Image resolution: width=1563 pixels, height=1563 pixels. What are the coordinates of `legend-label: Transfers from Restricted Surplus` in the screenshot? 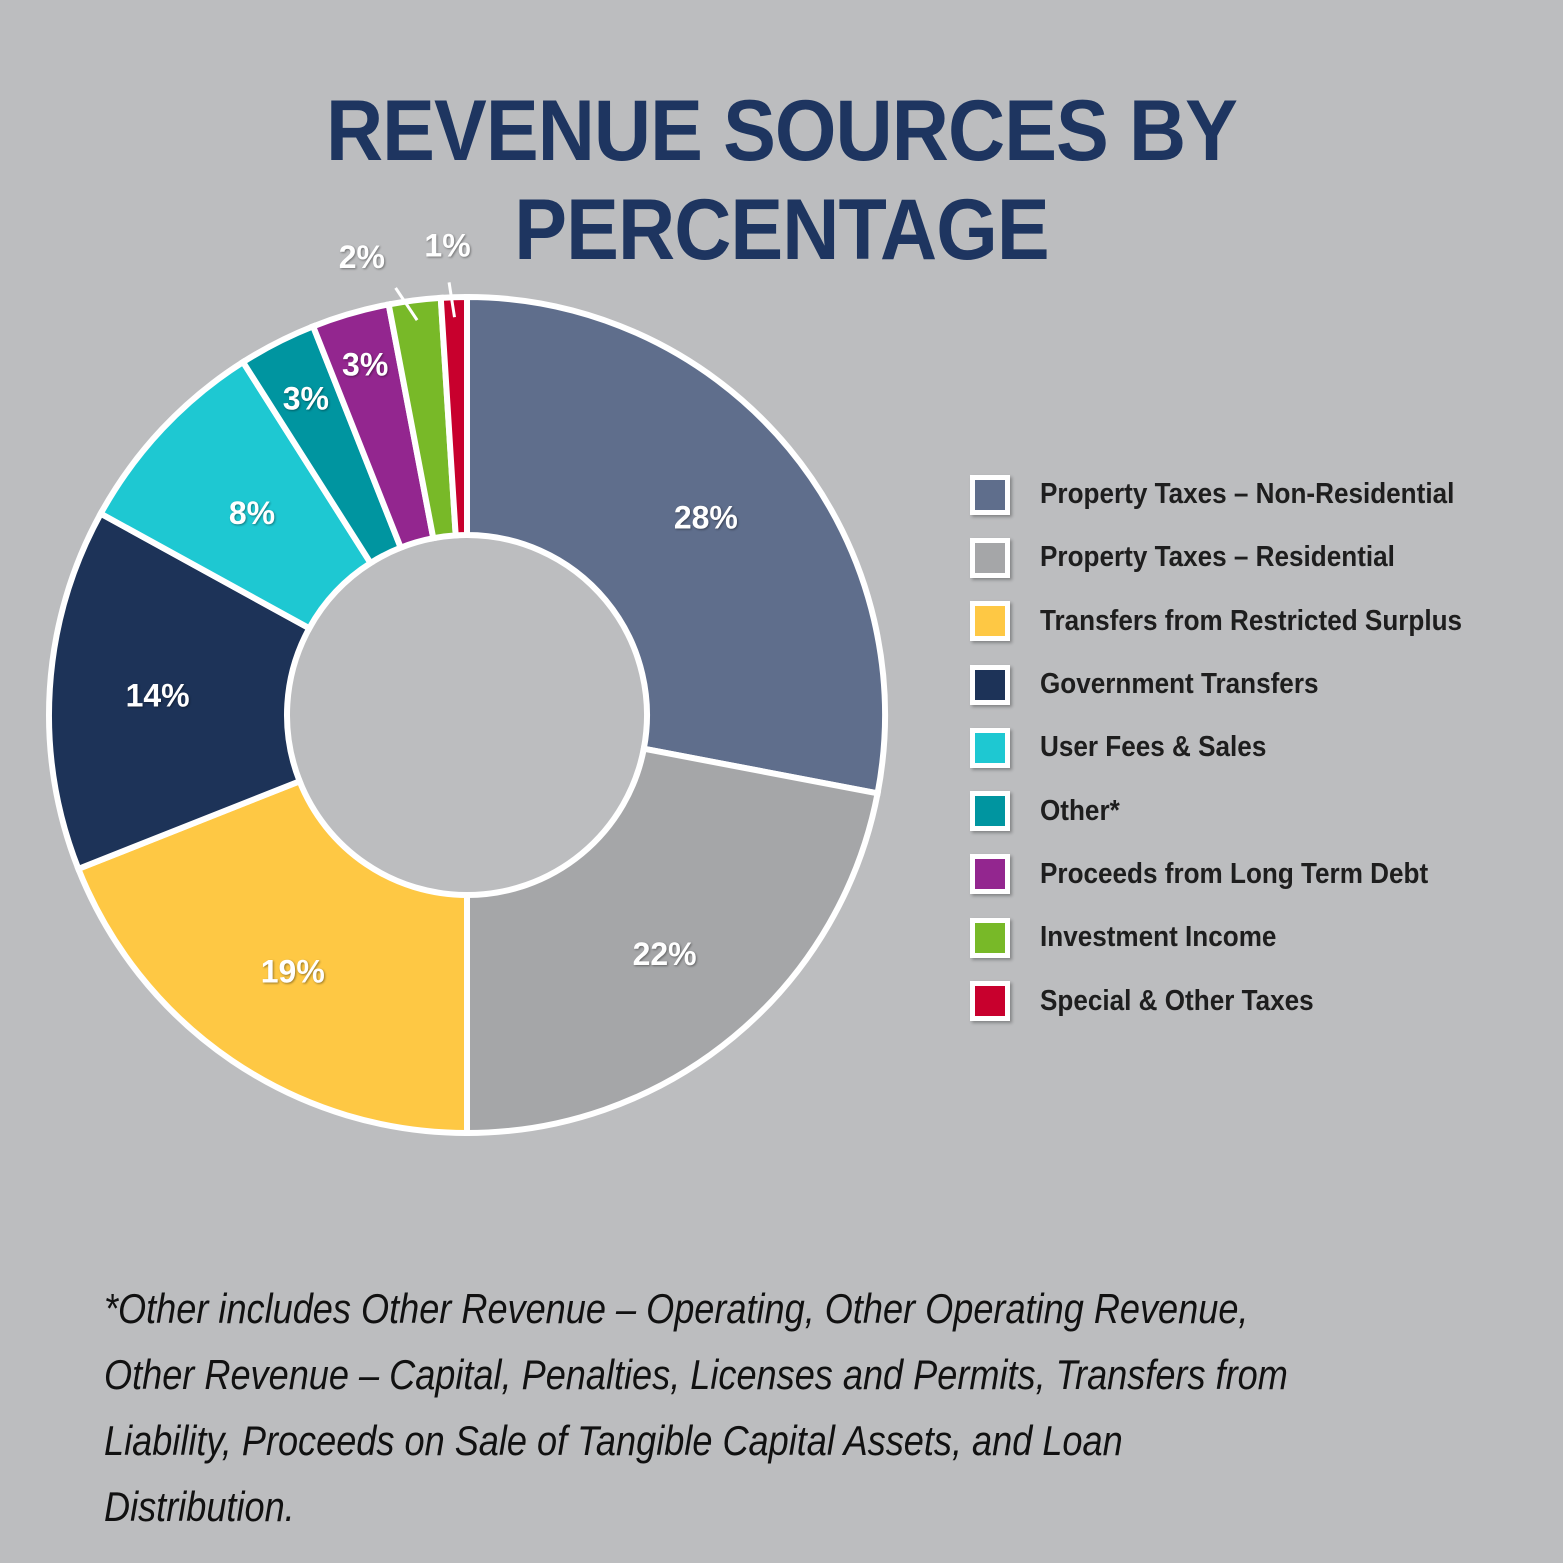 It's located at (1251, 620).